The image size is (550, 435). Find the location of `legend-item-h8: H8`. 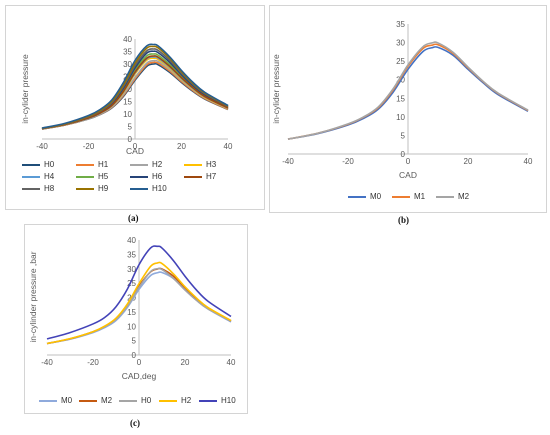

legend-item-h8: H8 is located at coordinates (38, 188).